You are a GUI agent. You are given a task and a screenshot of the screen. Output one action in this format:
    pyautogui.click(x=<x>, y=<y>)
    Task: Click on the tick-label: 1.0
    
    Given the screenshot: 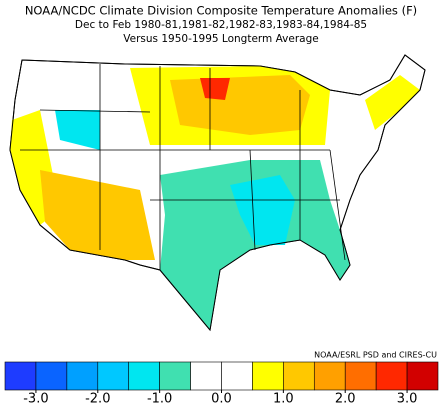 What is the action you would take?
    pyautogui.click(x=283, y=399)
    